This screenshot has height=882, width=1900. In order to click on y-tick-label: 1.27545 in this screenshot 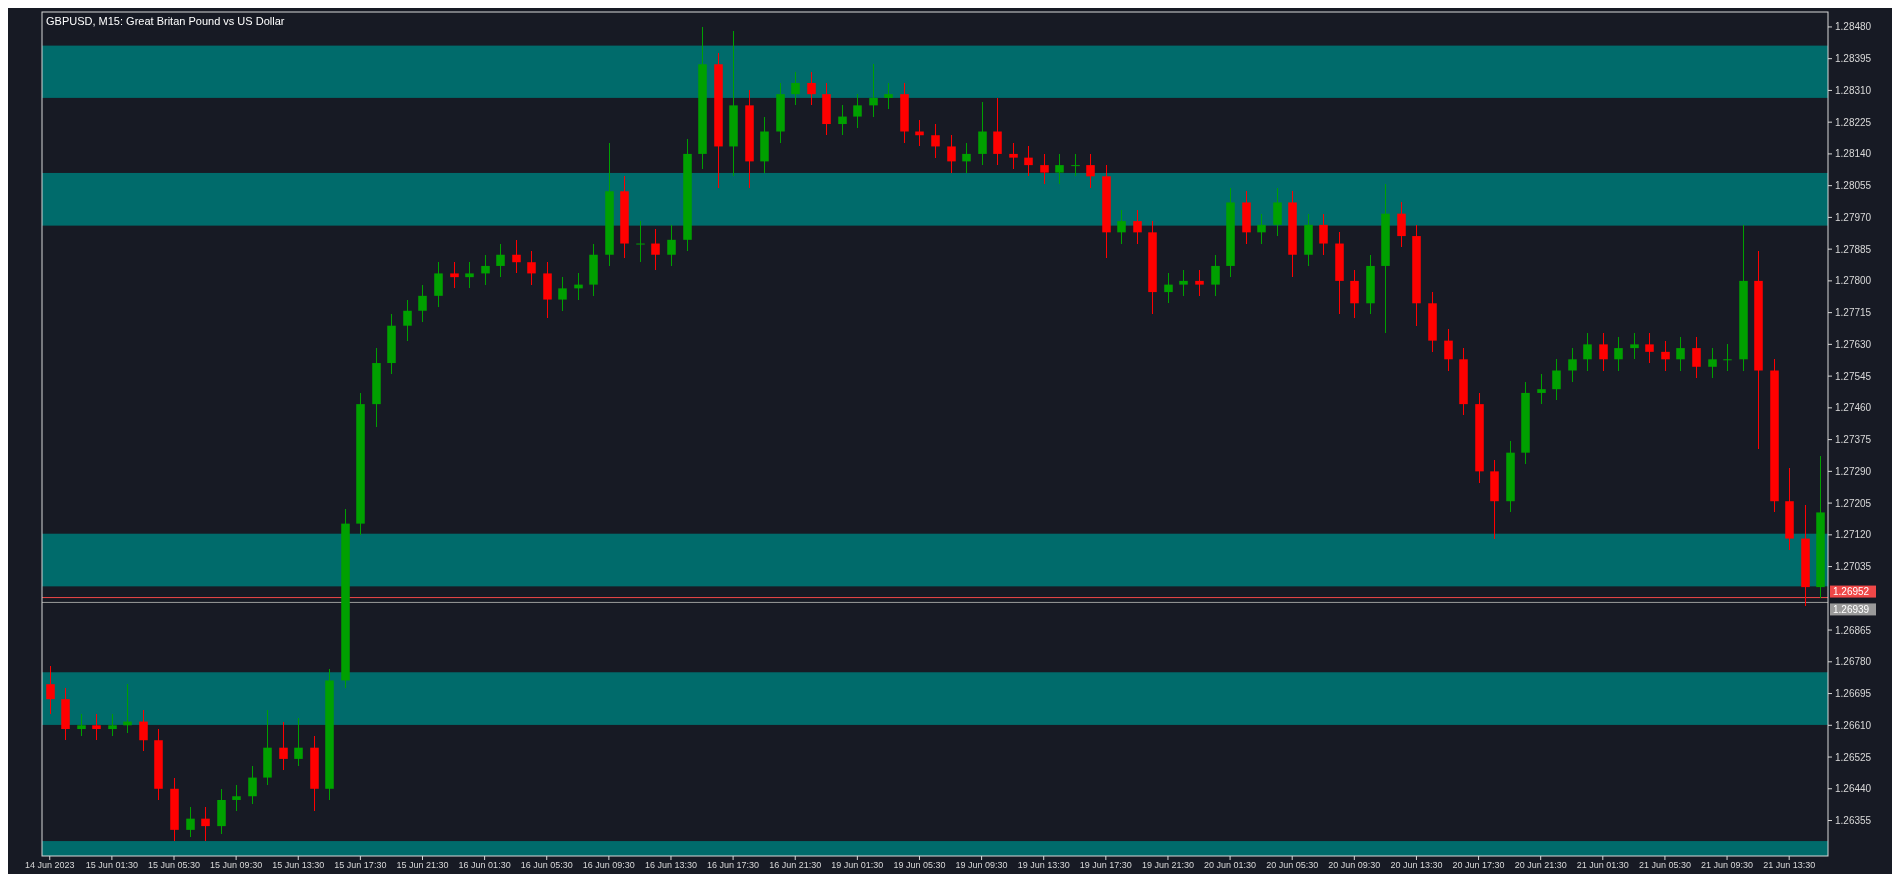, I will do `click(1853, 376)`.